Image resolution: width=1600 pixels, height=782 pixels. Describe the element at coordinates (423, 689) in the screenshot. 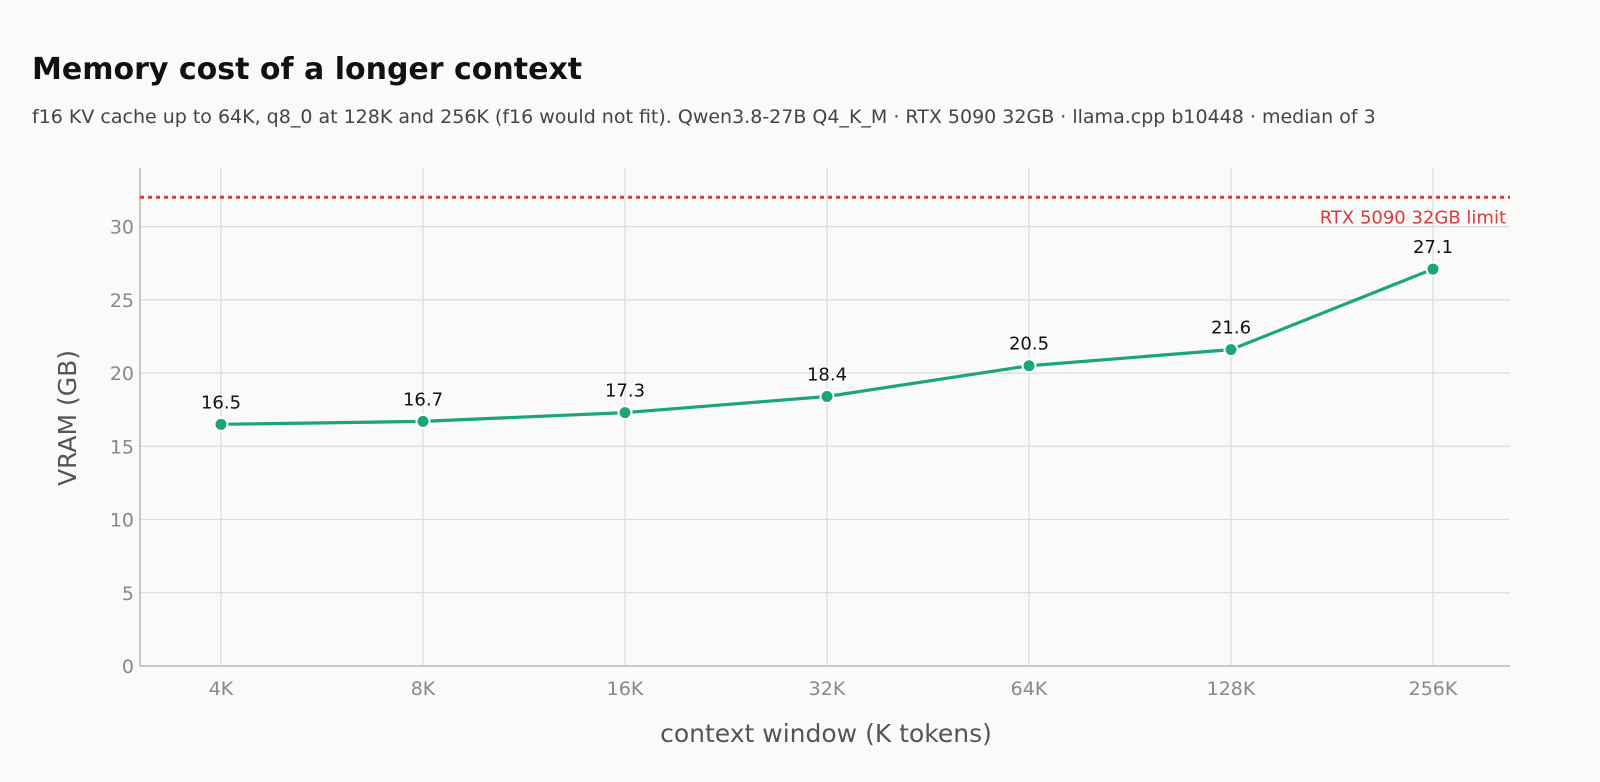

I see `x-tick-label: 8K` at that location.